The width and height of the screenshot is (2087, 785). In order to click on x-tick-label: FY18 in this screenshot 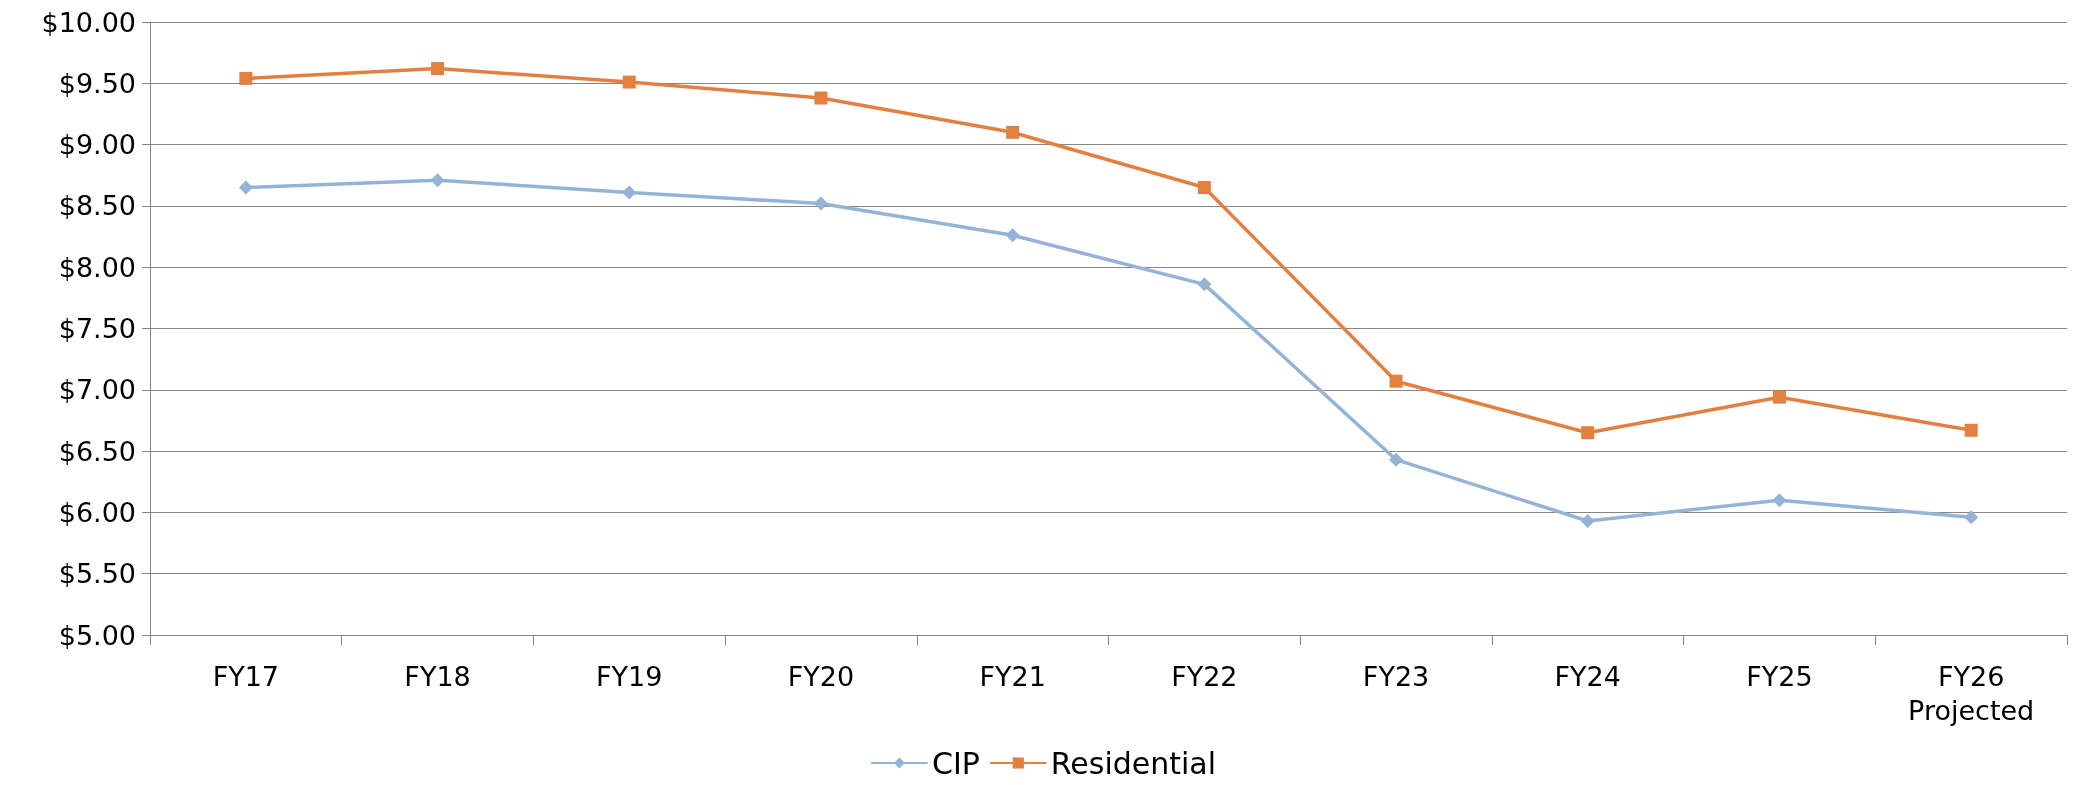, I will do `click(437, 676)`.